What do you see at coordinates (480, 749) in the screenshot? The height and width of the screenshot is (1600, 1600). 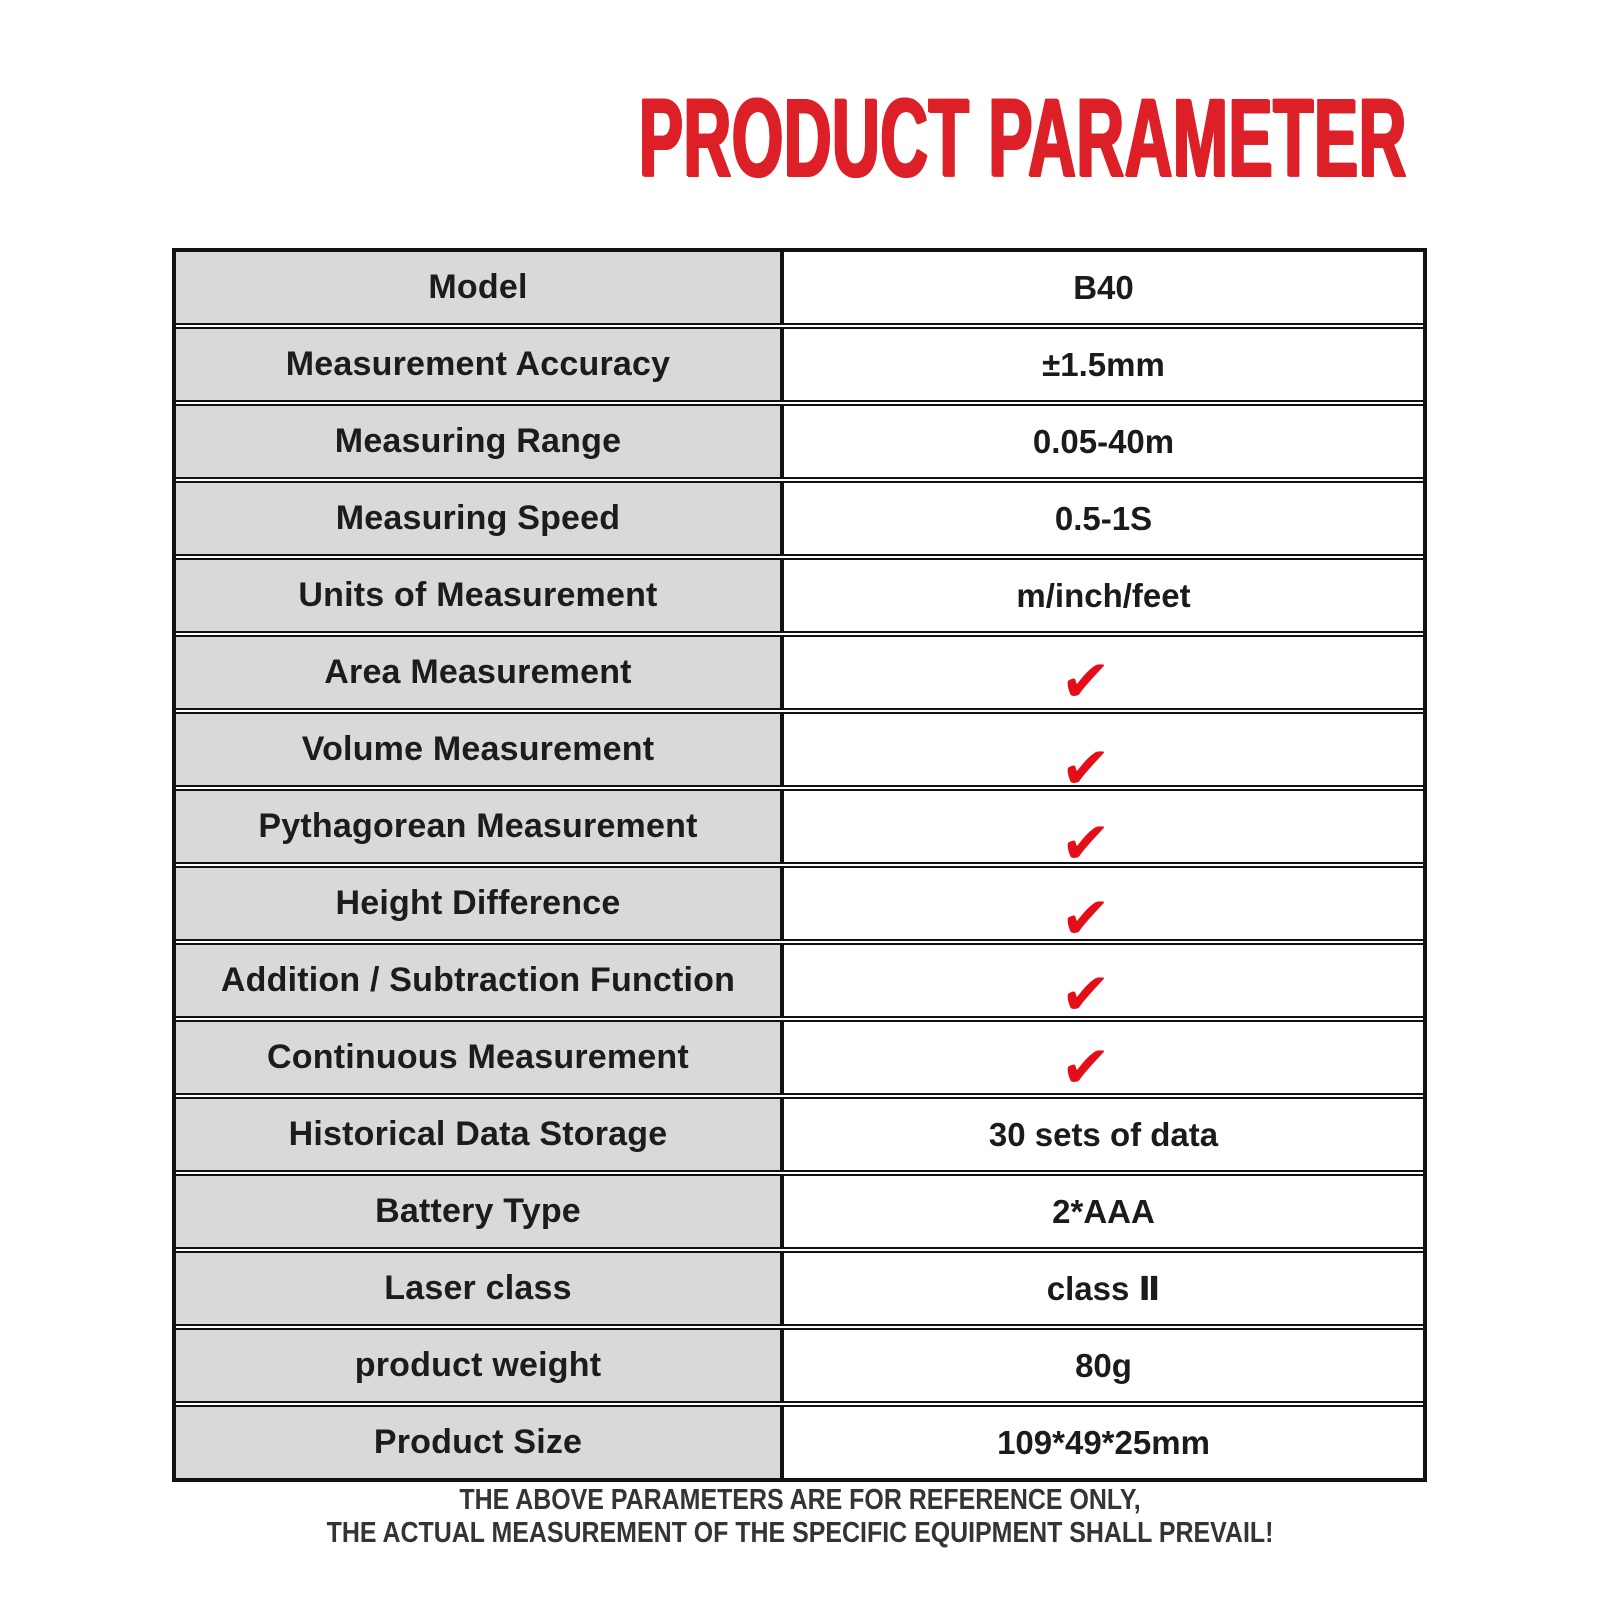 I see `row-label: Volume Measurement` at bounding box center [480, 749].